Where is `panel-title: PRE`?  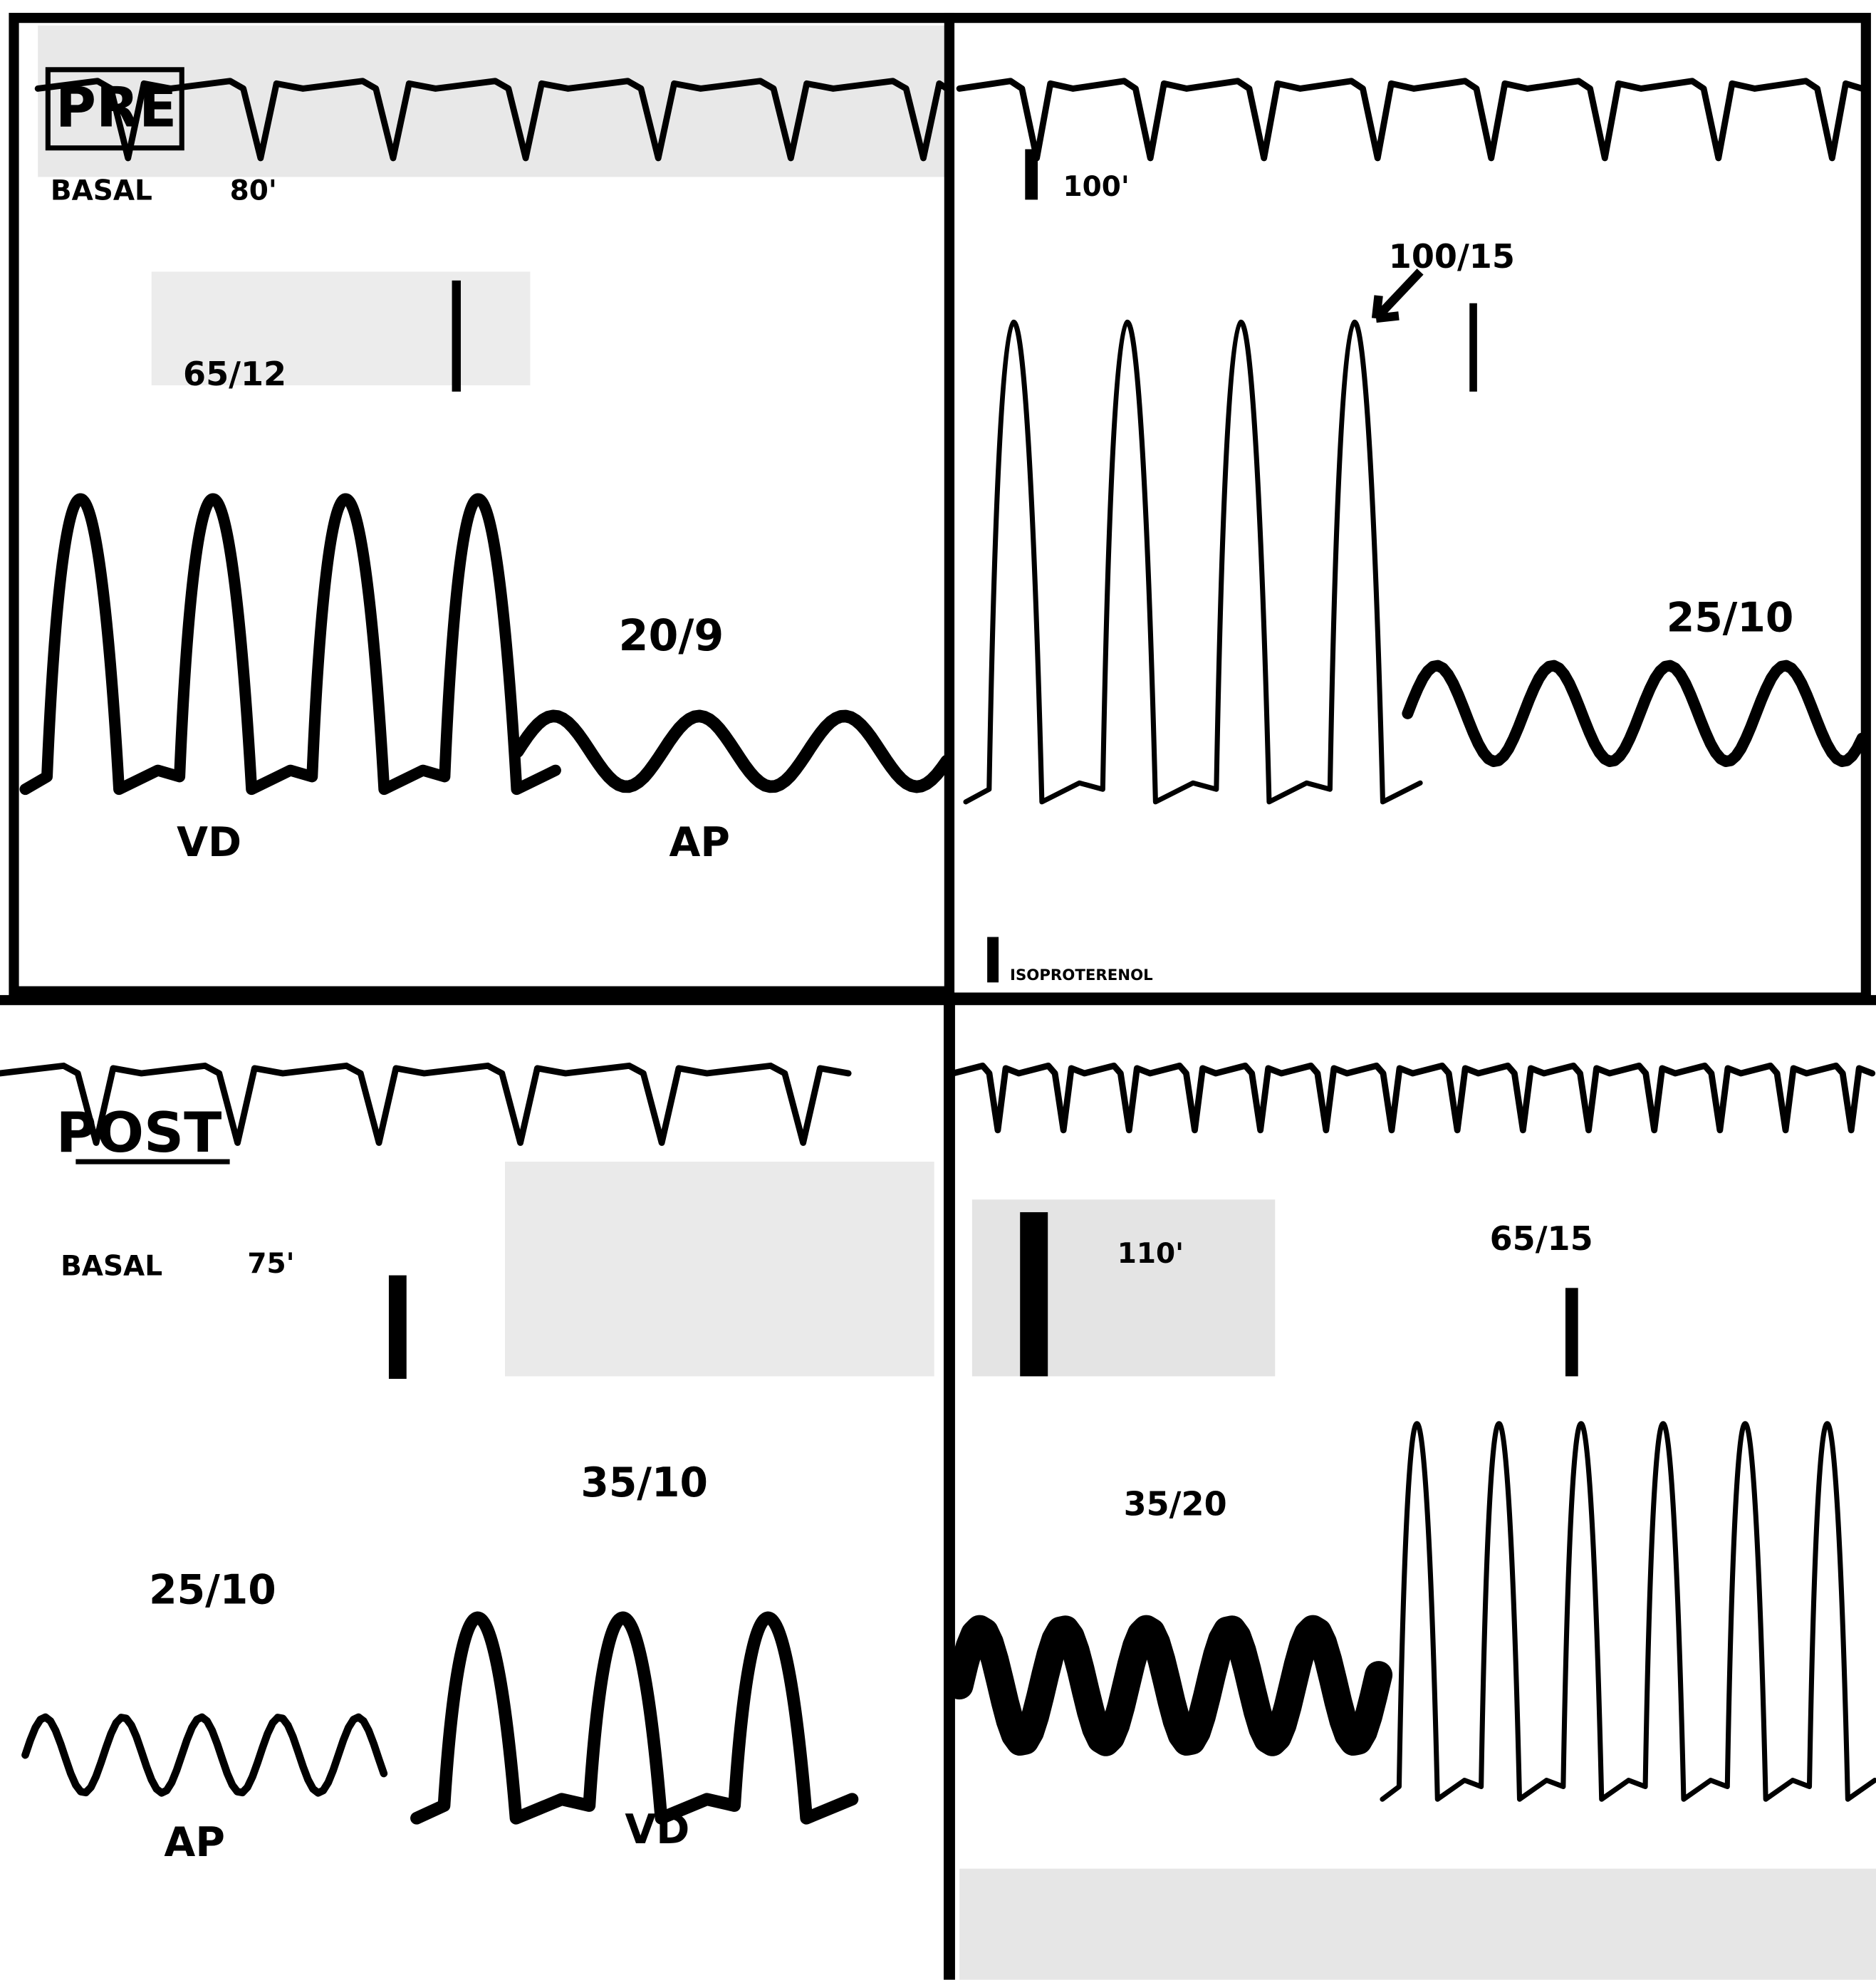 panel-title: PRE is located at coordinates (116, 108).